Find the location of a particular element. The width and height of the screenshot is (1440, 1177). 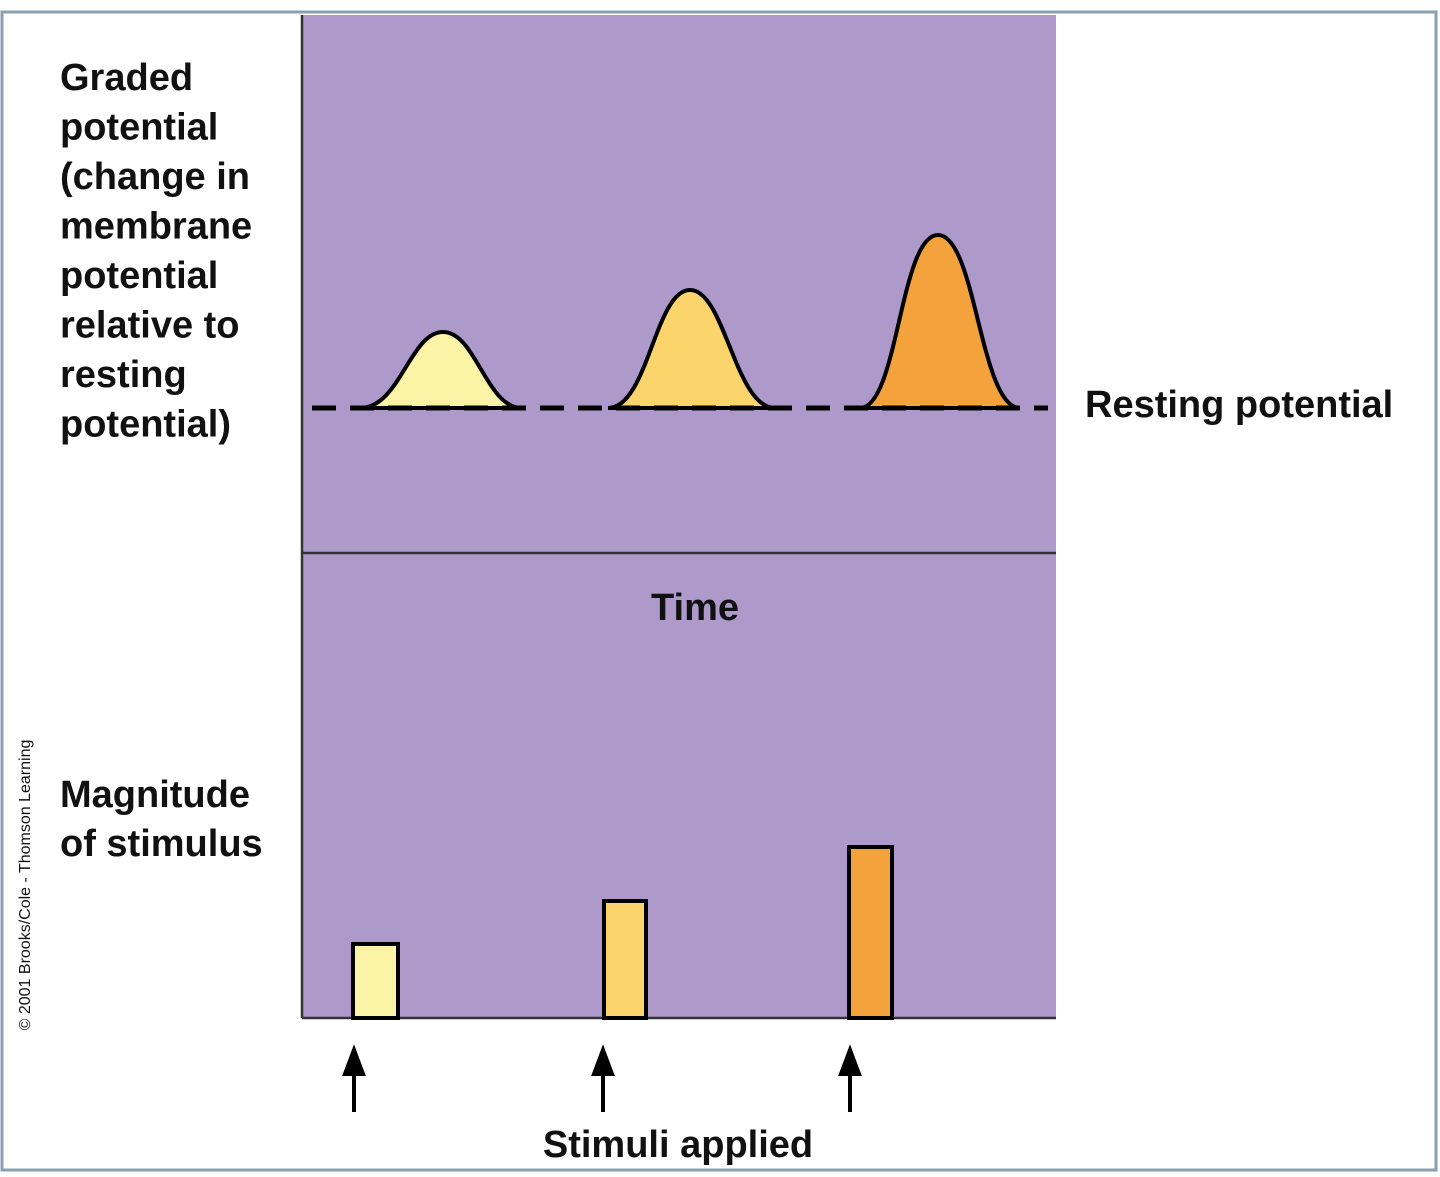

graph-label: Graded is located at coordinates (126, 78).